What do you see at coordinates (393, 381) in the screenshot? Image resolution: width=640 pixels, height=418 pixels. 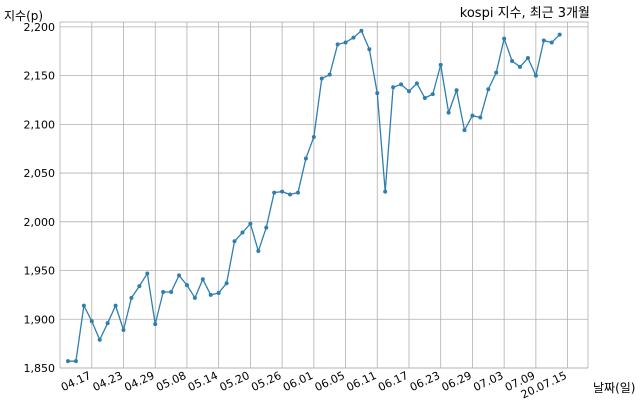 I see `x-tick-label: 06.17` at bounding box center [393, 381].